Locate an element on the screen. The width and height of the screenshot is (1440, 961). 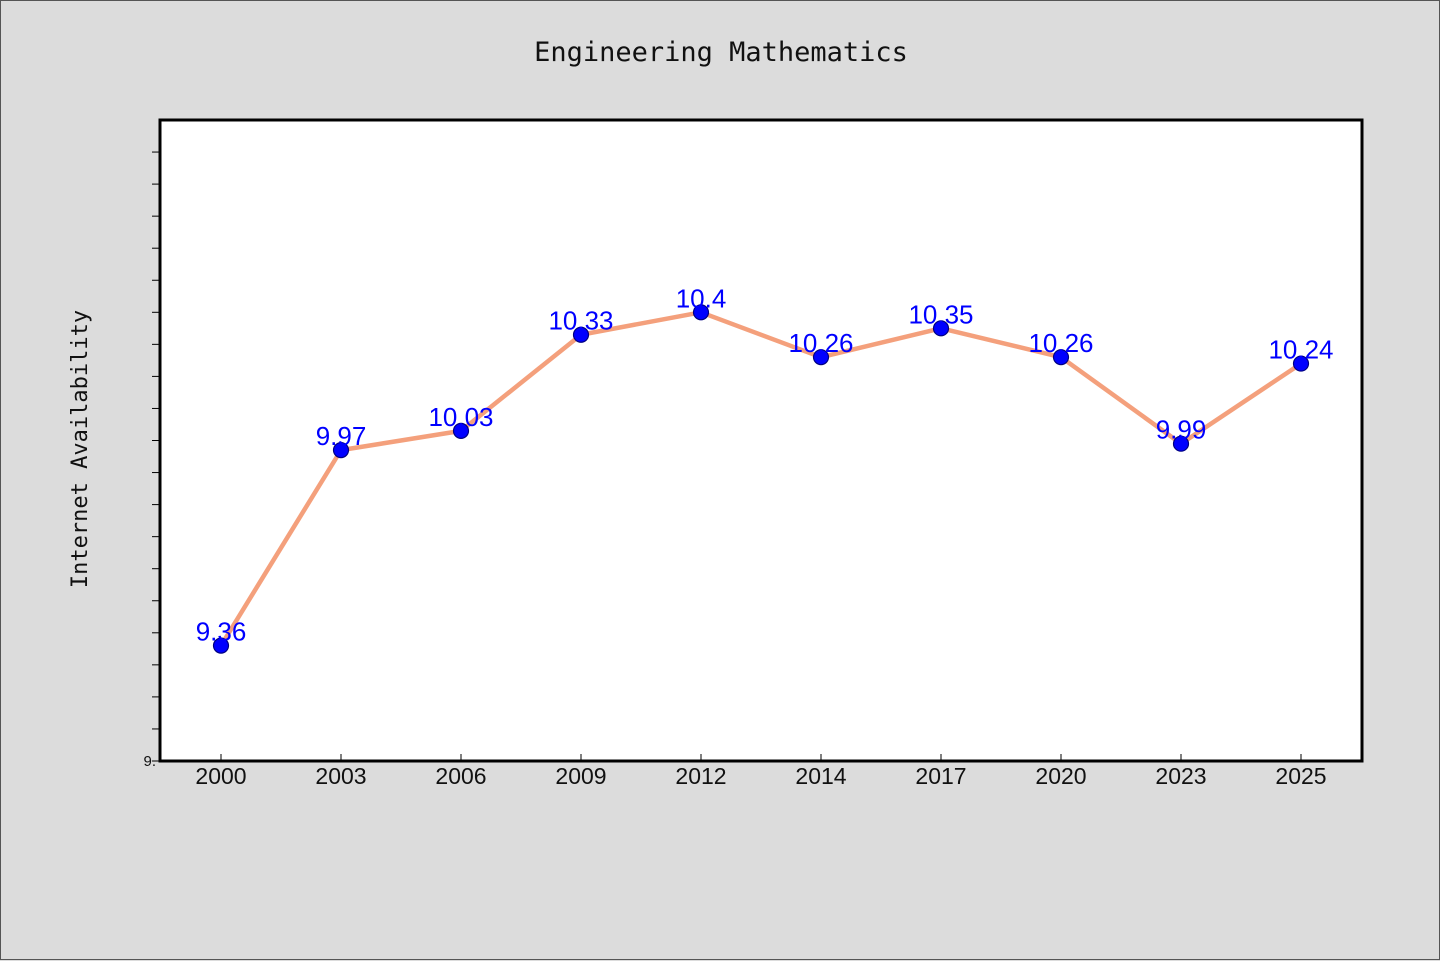
data-label: 10.4 is located at coordinates (701, 298).